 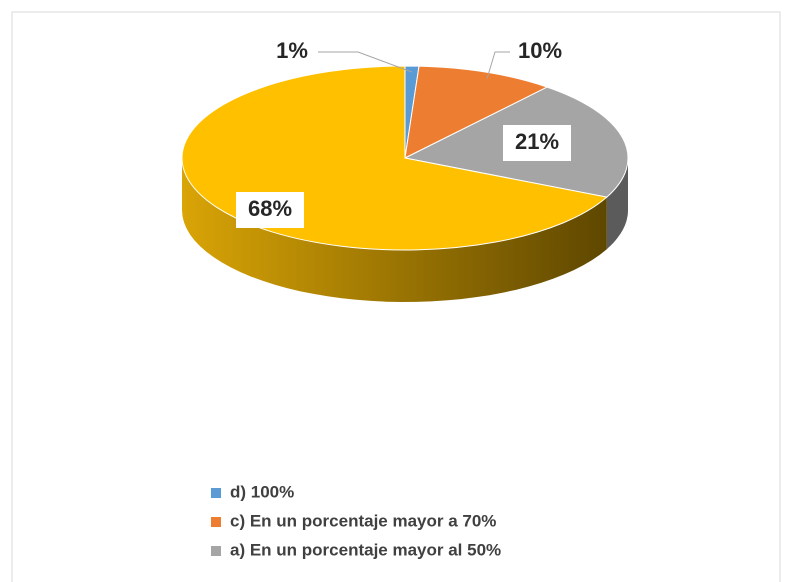 What do you see at coordinates (540, 50) in the screenshot?
I see `data-label: 10%` at bounding box center [540, 50].